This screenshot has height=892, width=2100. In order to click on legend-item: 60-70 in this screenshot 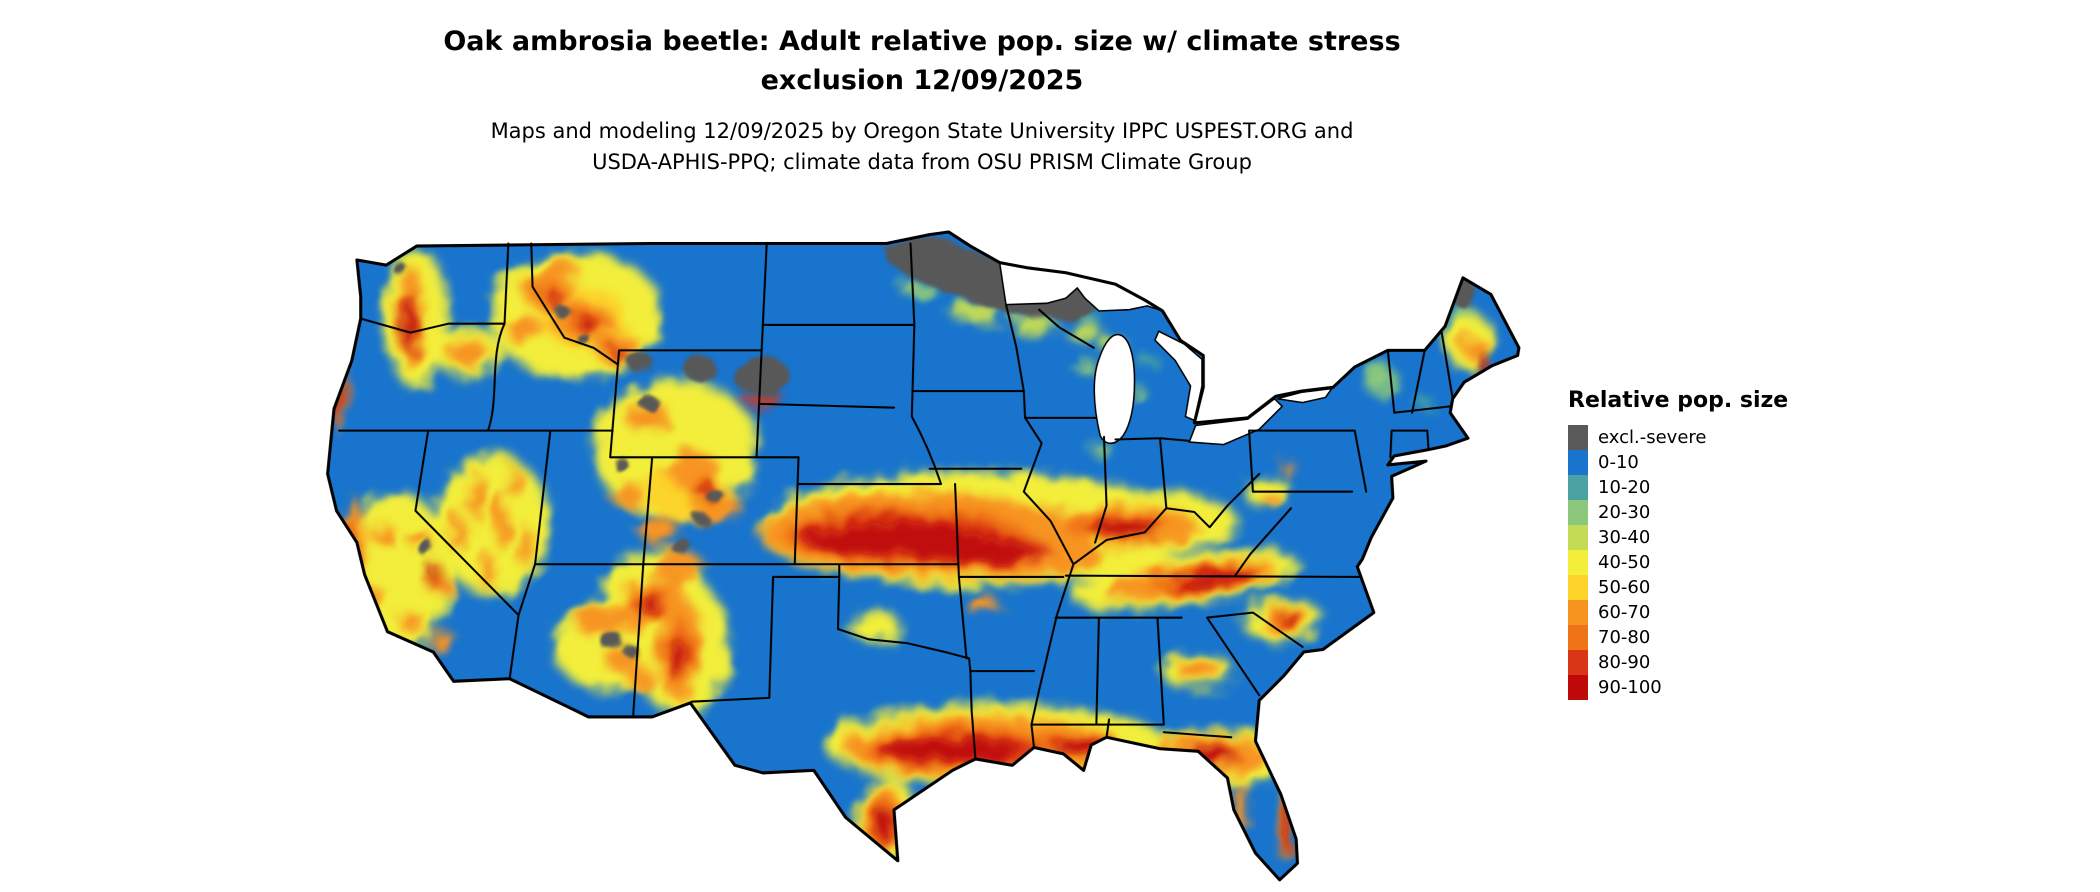, I will do `click(1693, 612)`.